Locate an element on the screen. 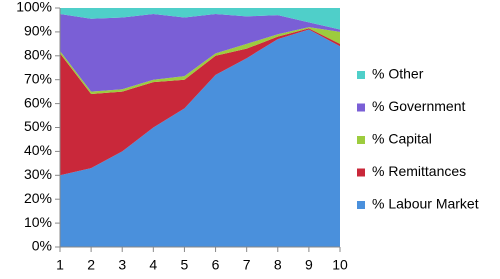 The image size is (500, 279). y-tick-label: 100% is located at coordinates (34, 7).